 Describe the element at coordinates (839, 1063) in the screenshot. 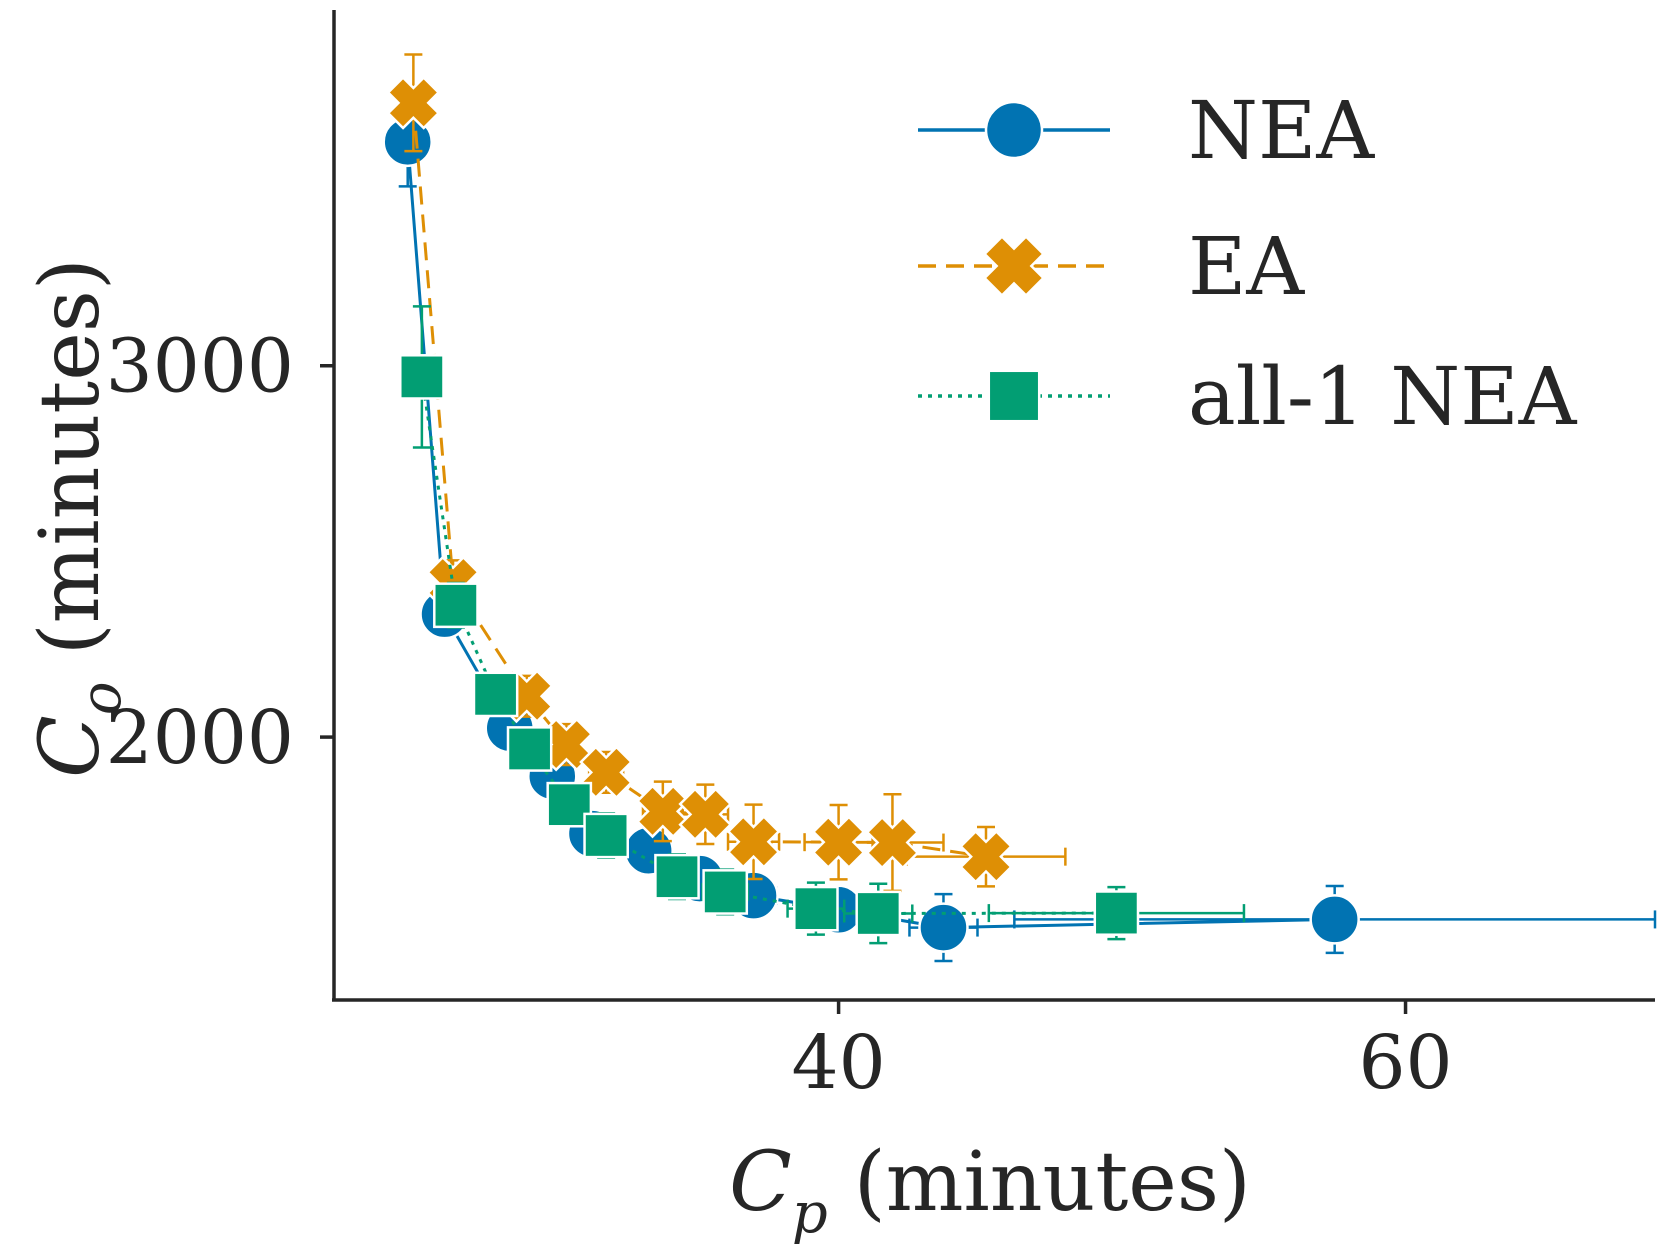

I see `x-tick-label: 40` at that location.